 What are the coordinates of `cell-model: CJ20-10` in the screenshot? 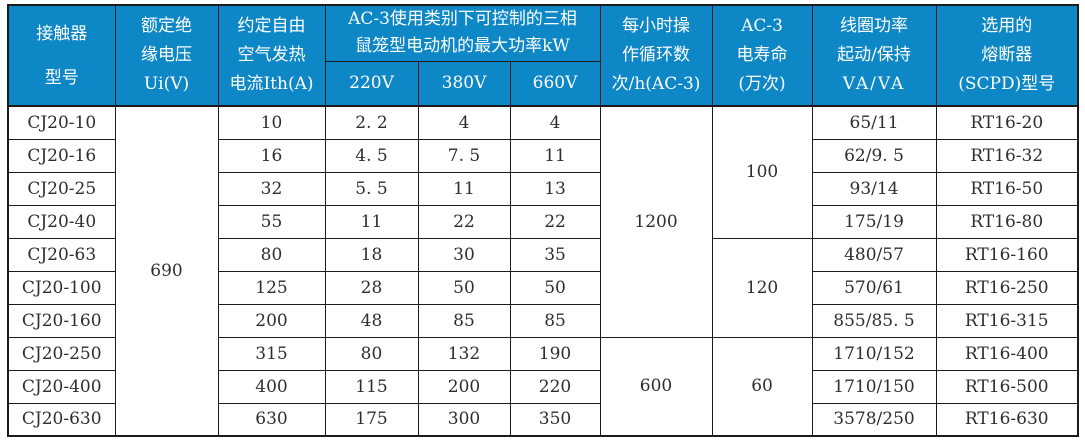 It's located at (61, 122).